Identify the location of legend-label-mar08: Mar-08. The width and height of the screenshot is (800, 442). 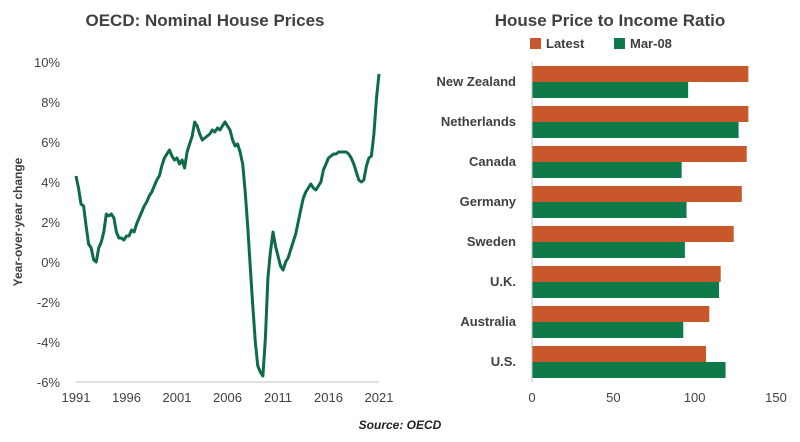
(651, 43).